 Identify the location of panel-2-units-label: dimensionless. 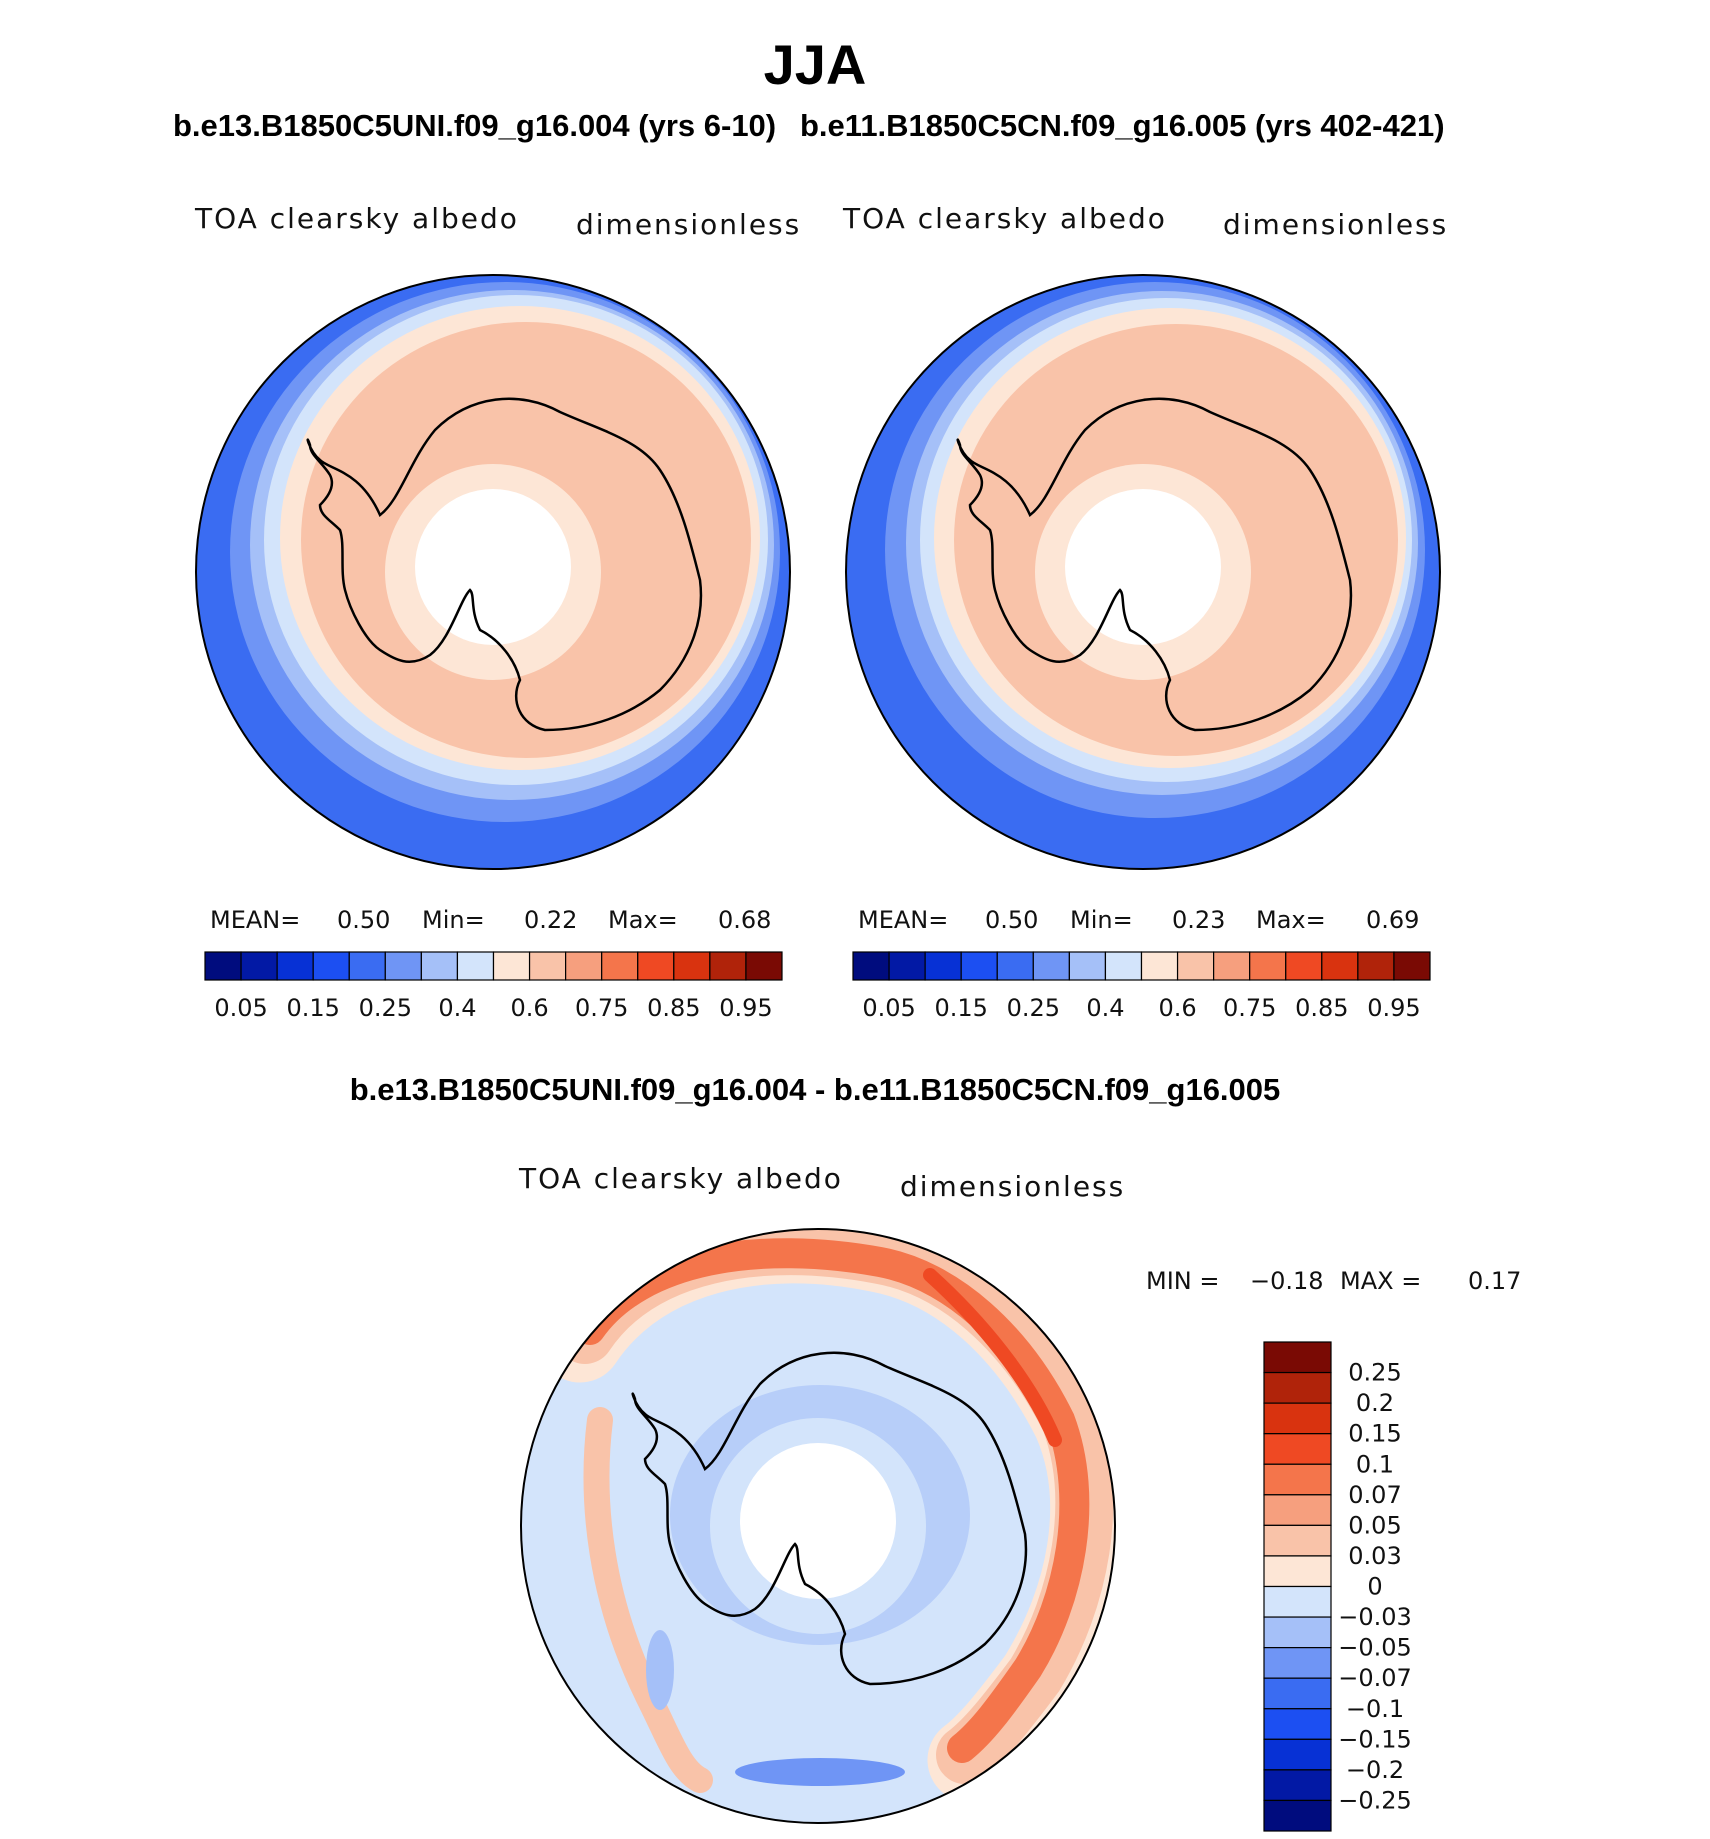
(1336, 224).